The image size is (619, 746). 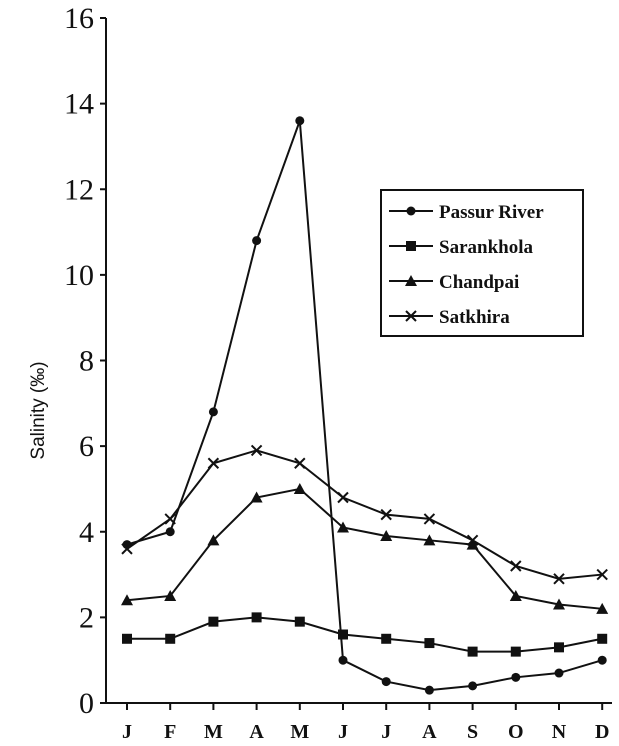 I want to click on y-tick-label: 16, so click(x=79, y=18).